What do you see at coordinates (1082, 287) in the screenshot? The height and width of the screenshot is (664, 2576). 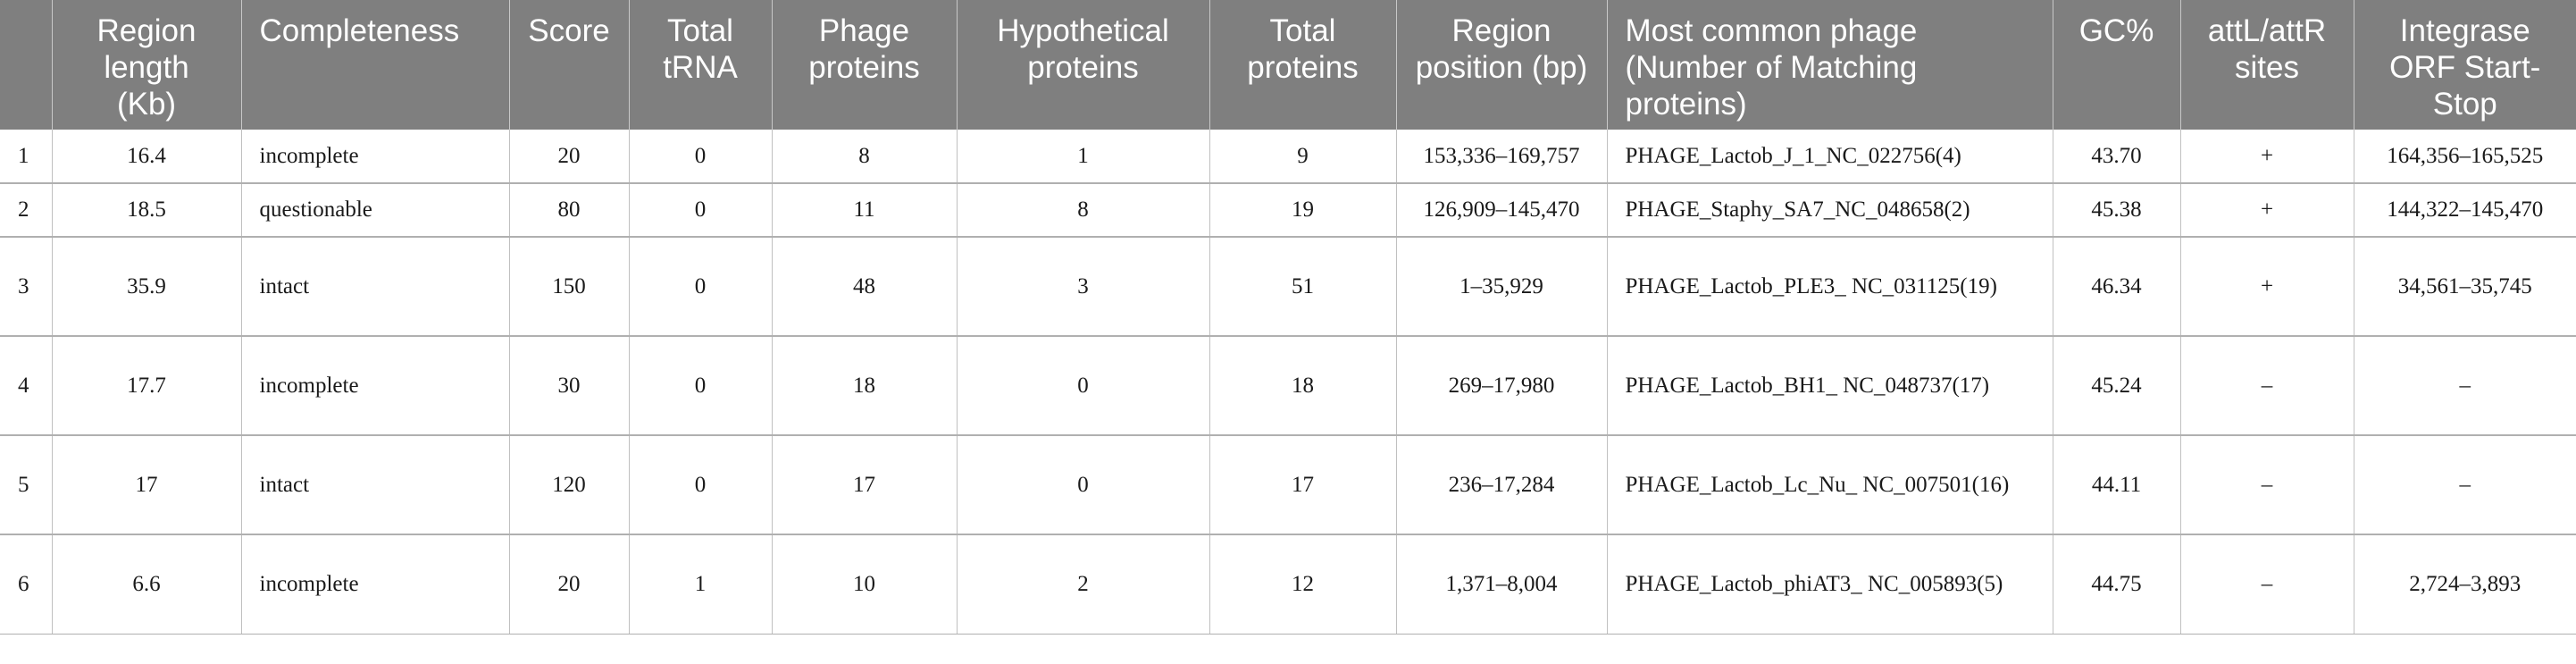 I see `cell-hypothetical-proteins: 3` at bounding box center [1082, 287].